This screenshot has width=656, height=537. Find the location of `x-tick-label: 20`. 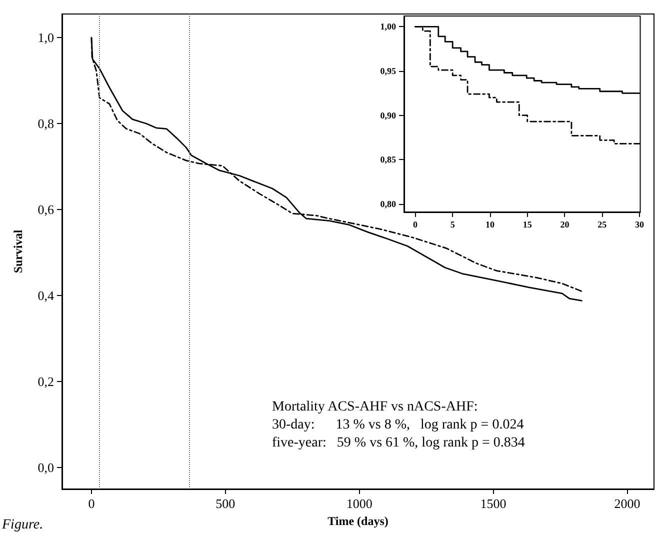

x-tick-label: 20 is located at coordinates (565, 225).